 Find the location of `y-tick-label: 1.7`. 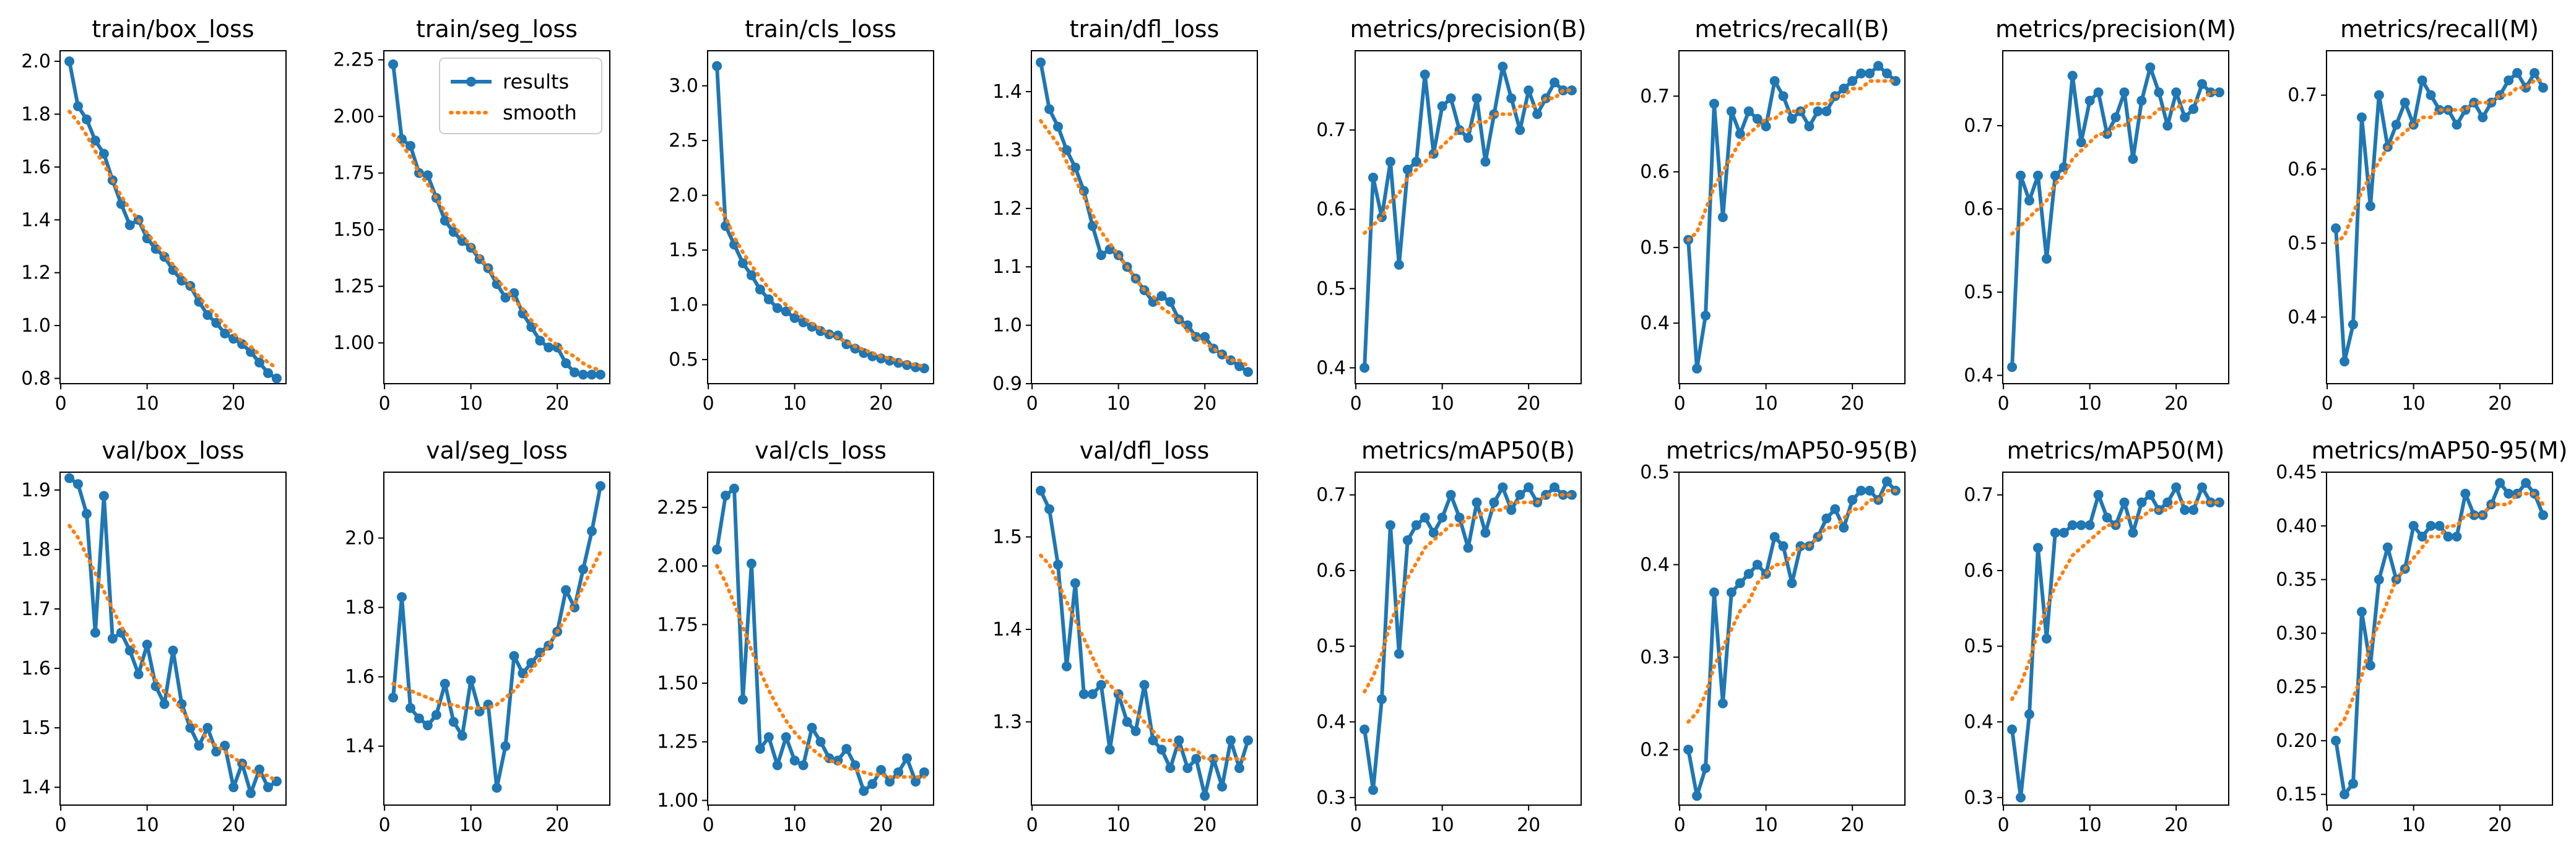

y-tick-label: 1.7 is located at coordinates (36, 609).